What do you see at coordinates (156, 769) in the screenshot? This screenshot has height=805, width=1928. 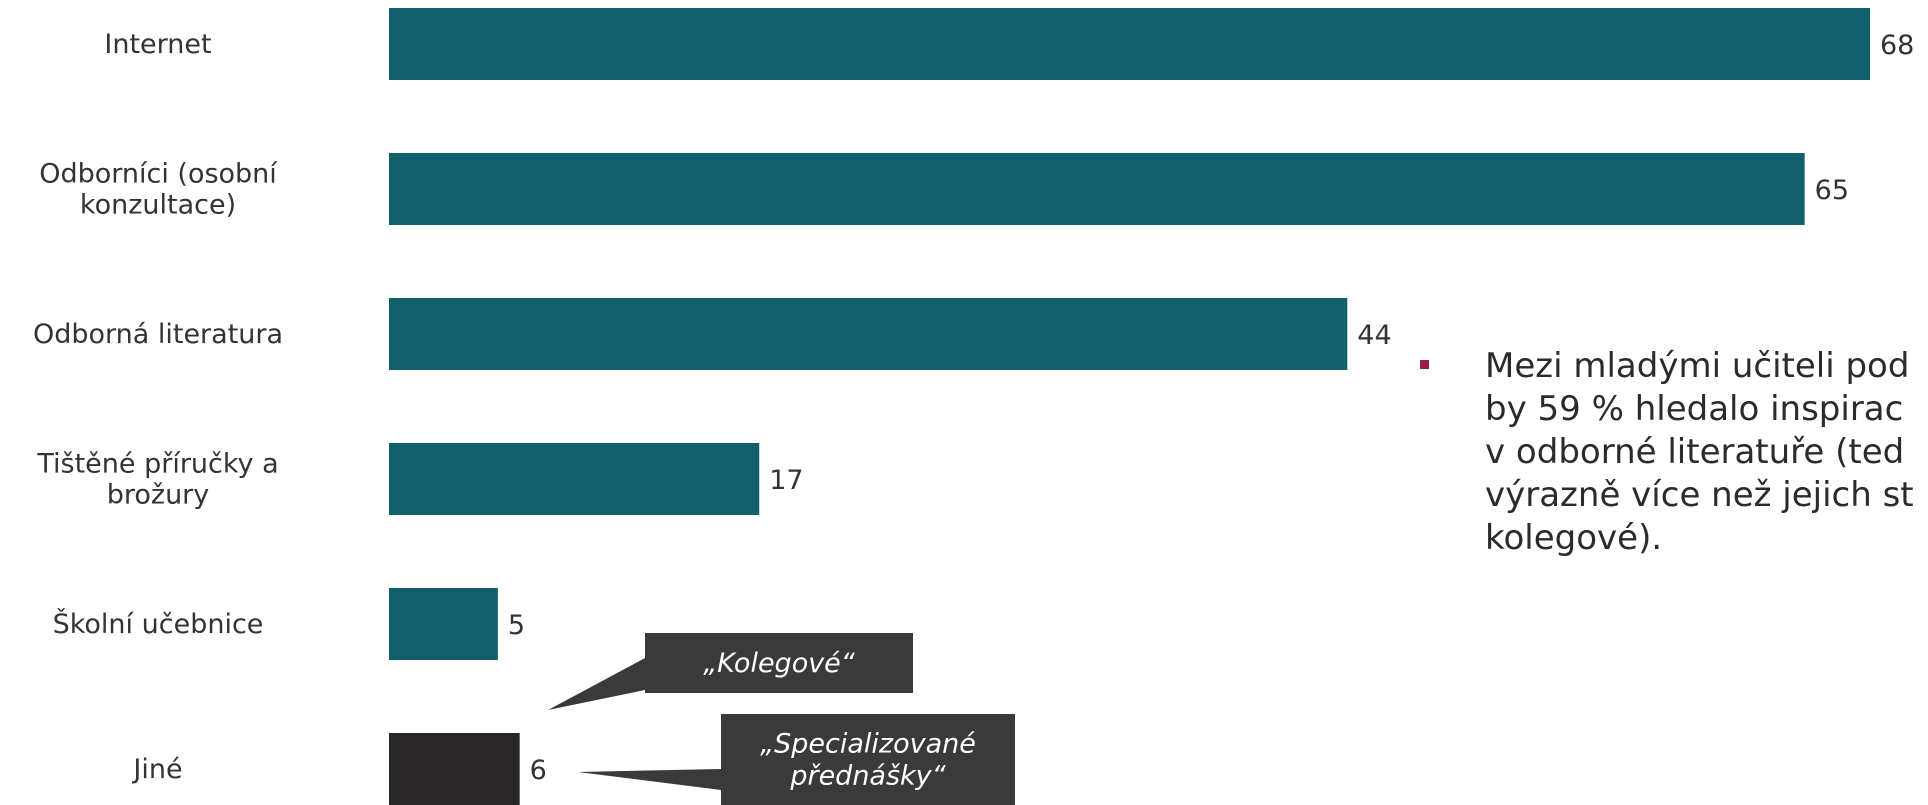 I see `category-label: Jiné` at bounding box center [156, 769].